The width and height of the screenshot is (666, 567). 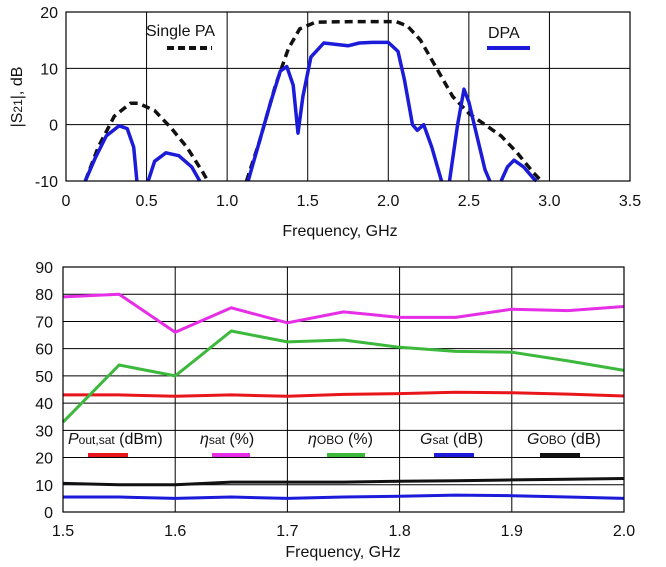 What do you see at coordinates (308, 201) in the screenshot?
I see `s21-x-tick-label: 1.5` at bounding box center [308, 201].